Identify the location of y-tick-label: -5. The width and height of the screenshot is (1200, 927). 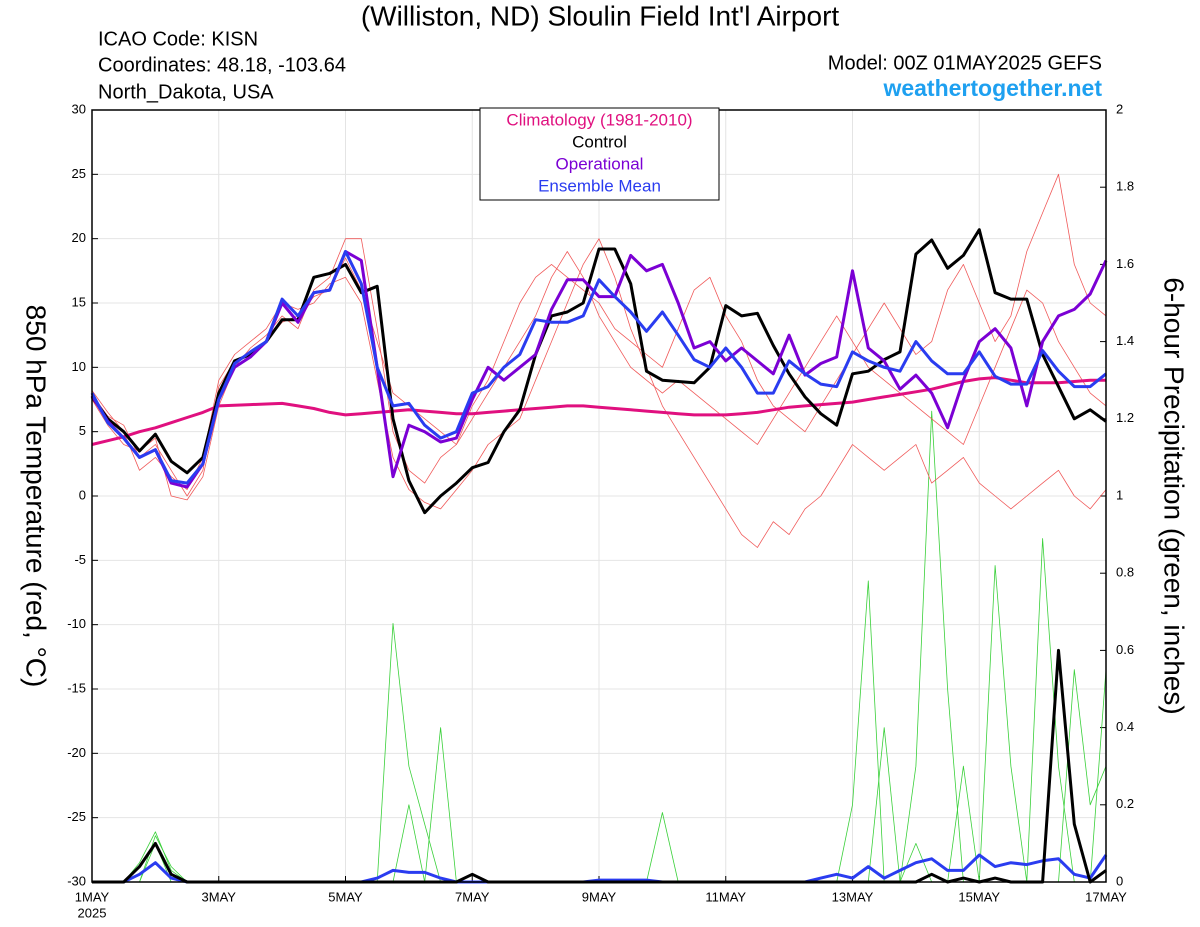
(80, 559).